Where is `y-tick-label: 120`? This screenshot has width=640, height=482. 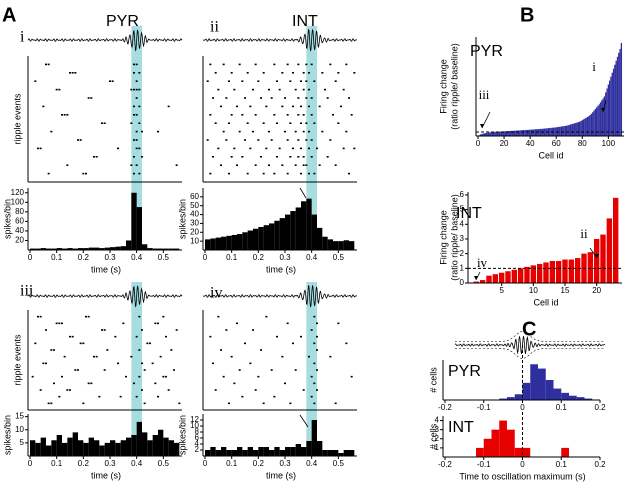 y-tick-label: 120 is located at coordinates (18, 192).